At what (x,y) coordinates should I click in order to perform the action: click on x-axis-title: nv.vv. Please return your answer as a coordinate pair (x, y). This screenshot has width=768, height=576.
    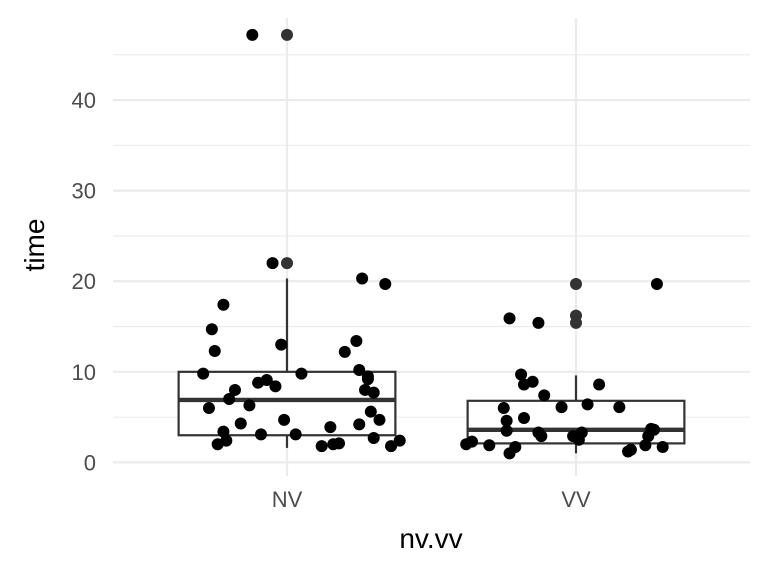
    Looking at the image, I should click on (430, 538).